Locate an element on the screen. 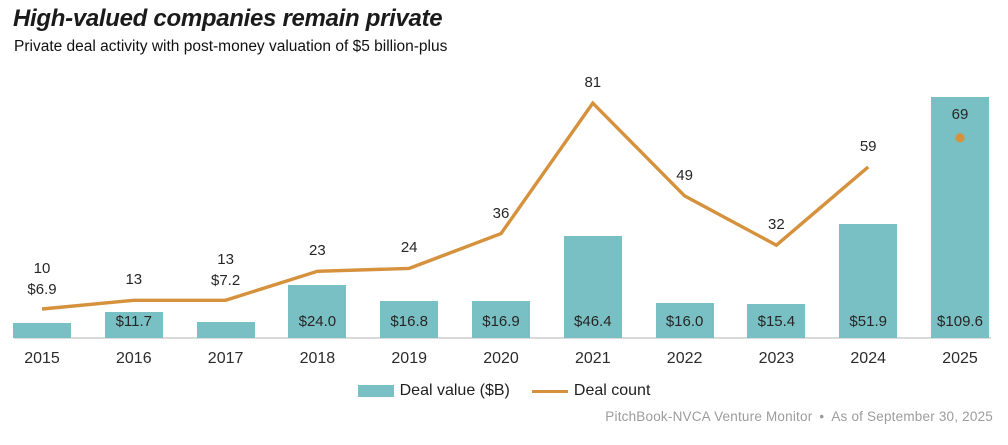 The image size is (1008, 445). deal-count-label-2015: 10 is located at coordinates (42, 268).